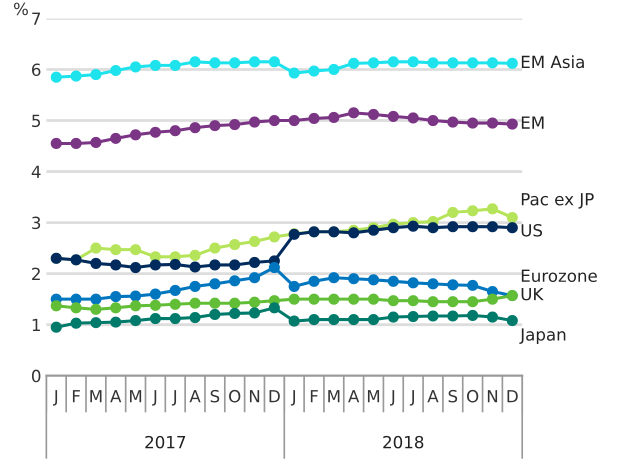 The width and height of the screenshot is (618, 461). What do you see at coordinates (21, 9) in the screenshot?
I see `y-axis-title: %` at bounding box center [21, 9].